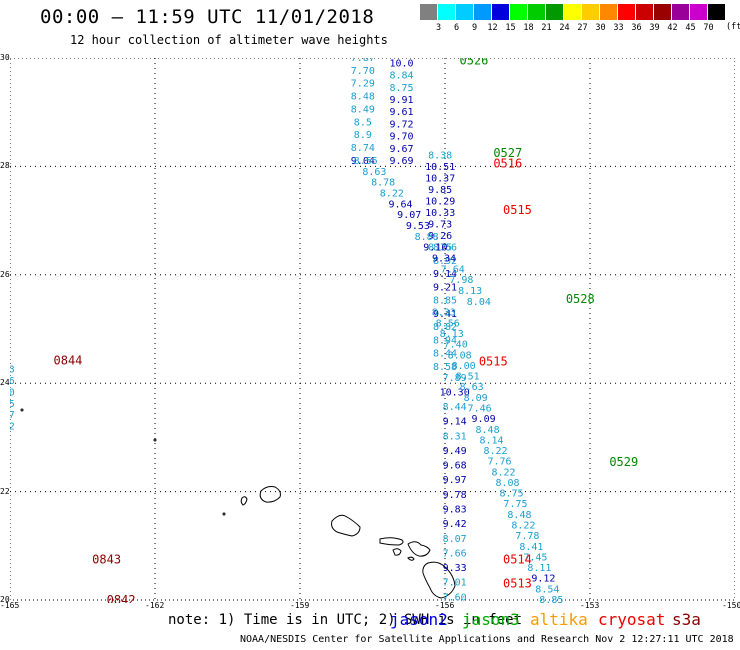 The height and width of the screenshot is (650, 740). I want to click on scale-label: 9, so click(474, 28).